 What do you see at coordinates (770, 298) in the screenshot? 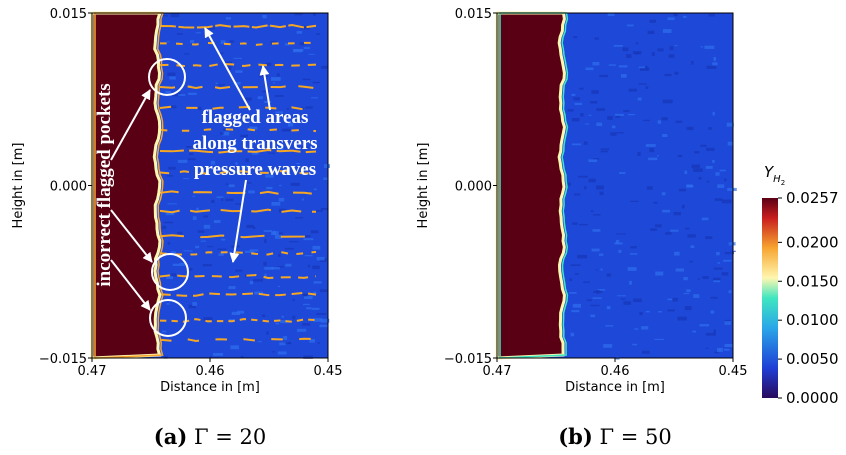
I see `colorbar` at bounding box center [770, 298].